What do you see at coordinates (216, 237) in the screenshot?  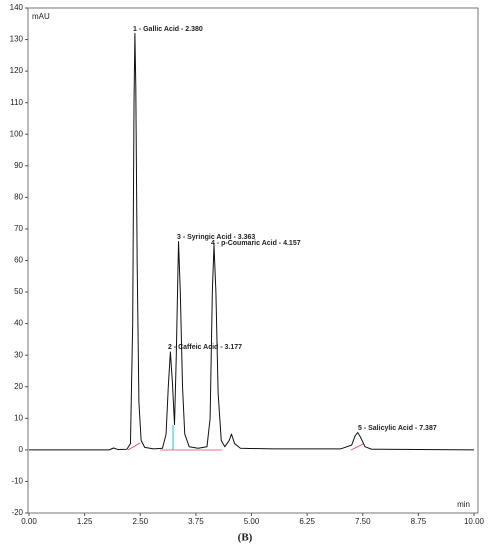 I see `peak-label: 3 - Syringic Acid - 3.363` at bounding box center [216, 237].